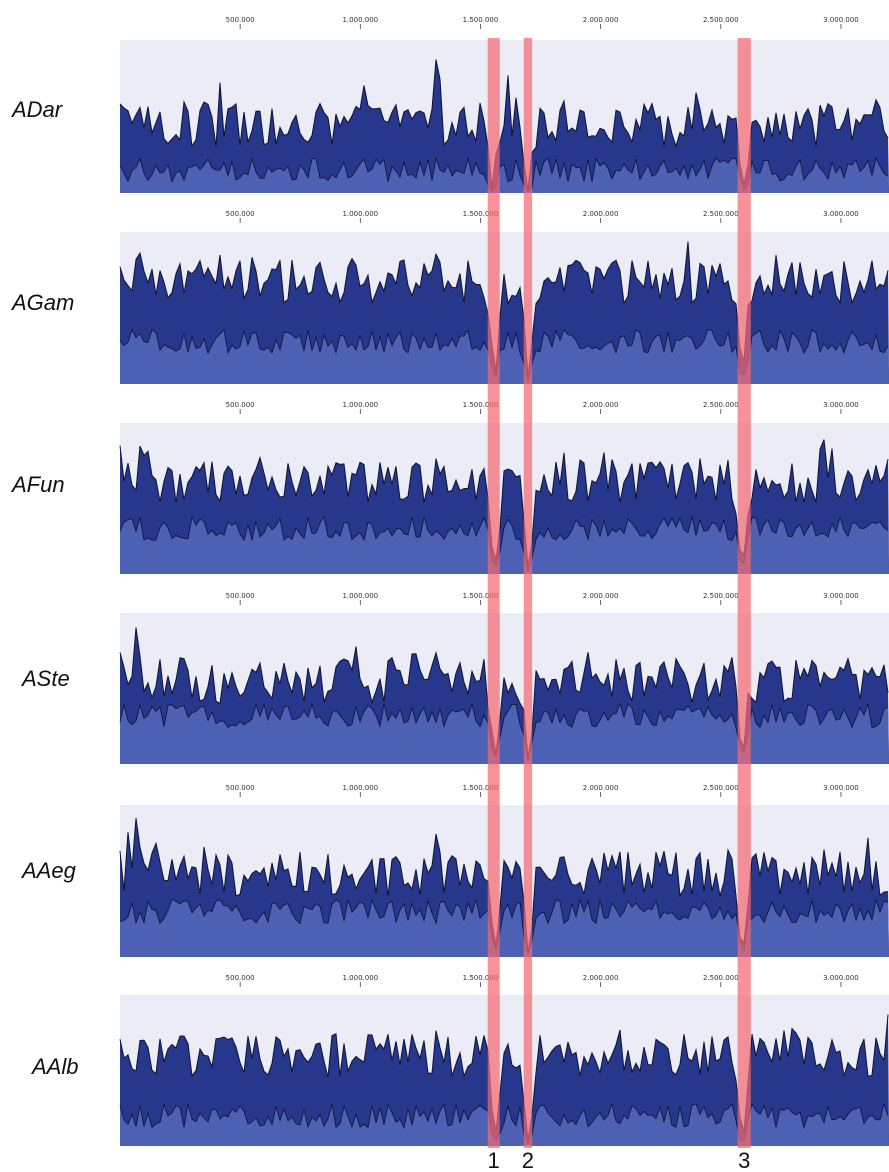 This screenshot has height=1172, width=889. Describe the element at coordinates (37, 109) in the screenshot. I see `species-label: ADar` at that location.